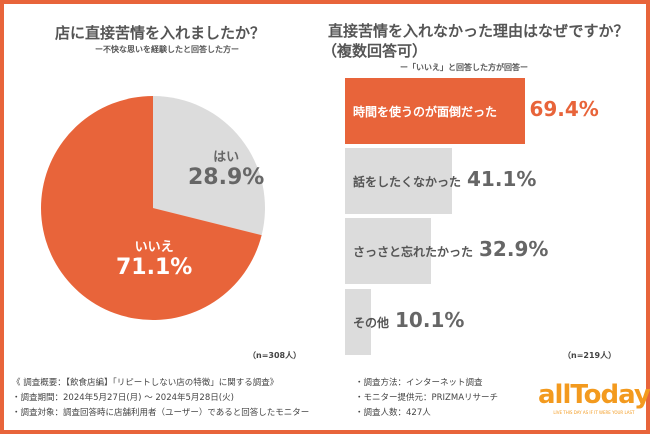  I want to click on right-title-line2: （複数回答可）, so click(375, 51).